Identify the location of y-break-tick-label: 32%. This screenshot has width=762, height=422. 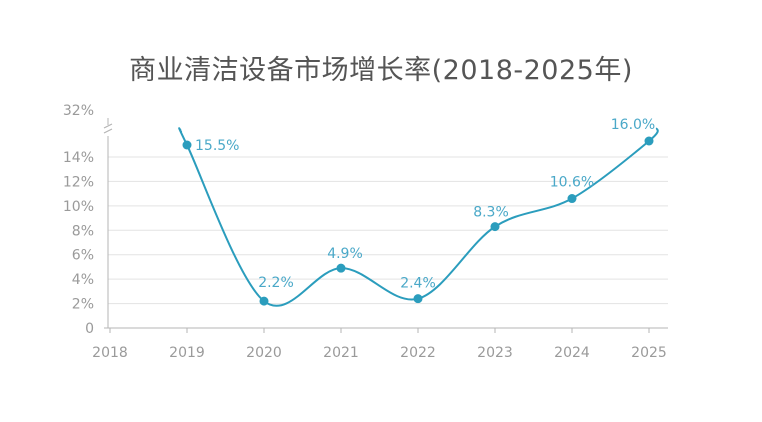
(78, 111).